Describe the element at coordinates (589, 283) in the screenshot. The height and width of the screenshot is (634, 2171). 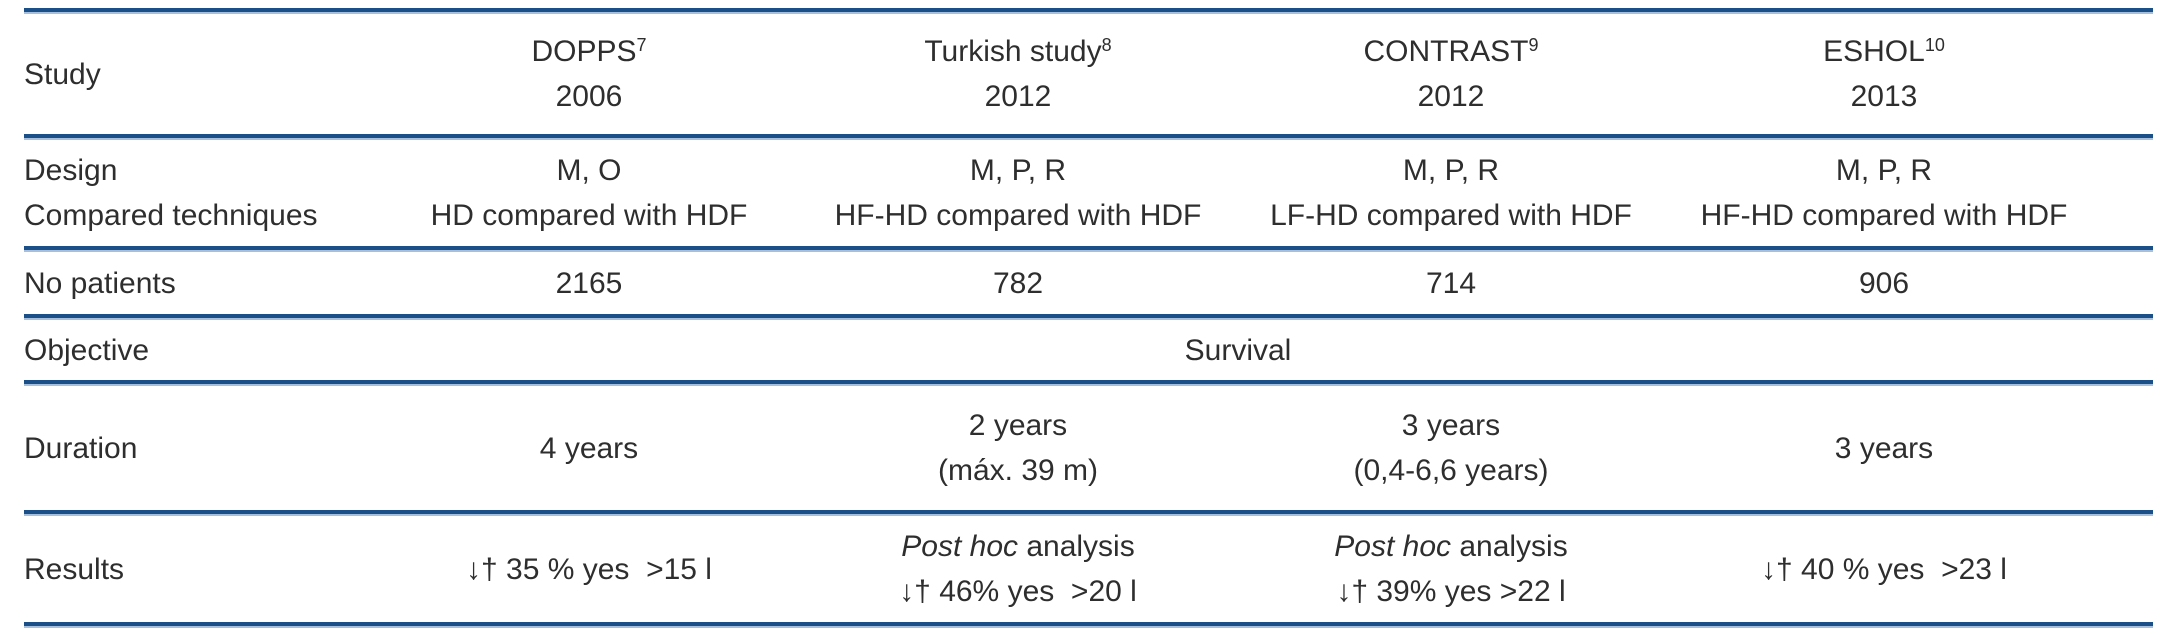
I see `patients-count: 2165` at that location.